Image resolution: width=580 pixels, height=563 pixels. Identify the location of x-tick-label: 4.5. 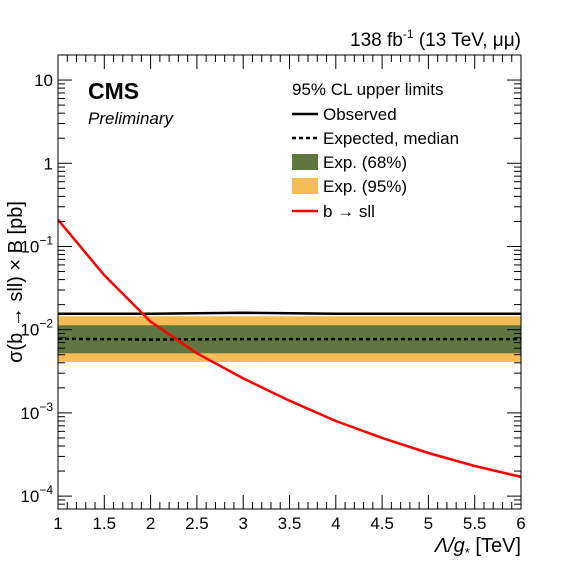
(382, 523).